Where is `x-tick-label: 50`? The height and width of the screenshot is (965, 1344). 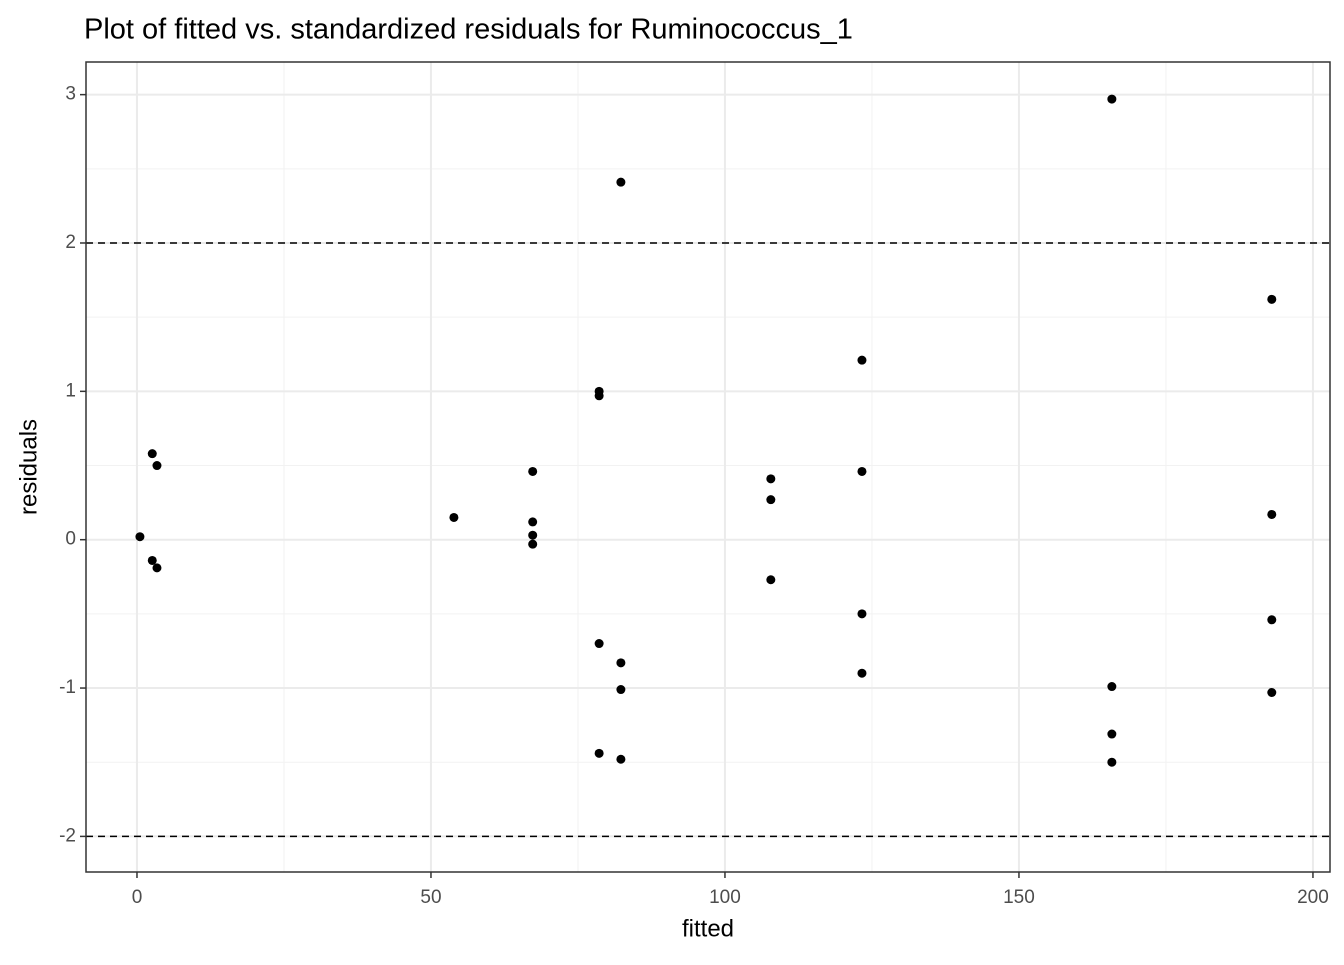
x-tick-label: 50 is located at coordinates (430, 897).